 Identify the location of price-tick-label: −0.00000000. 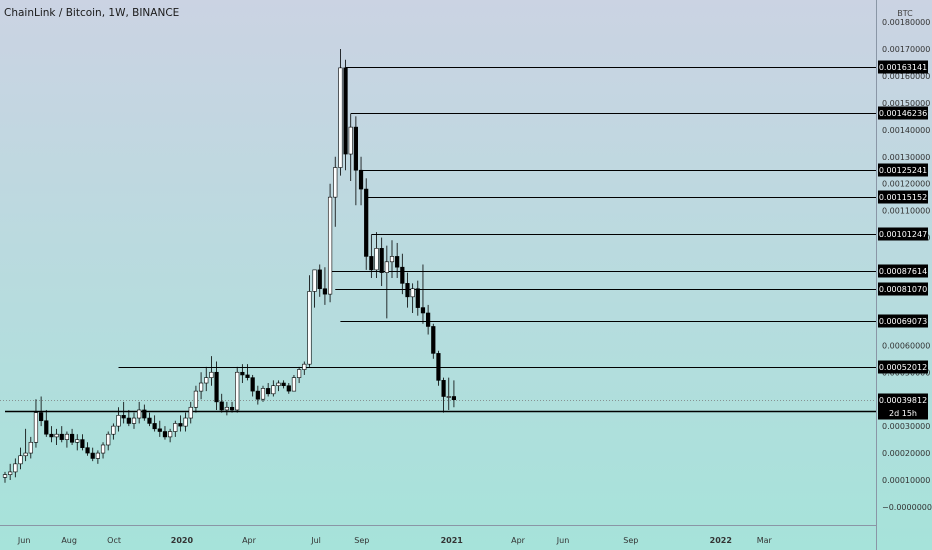
(907, 507).